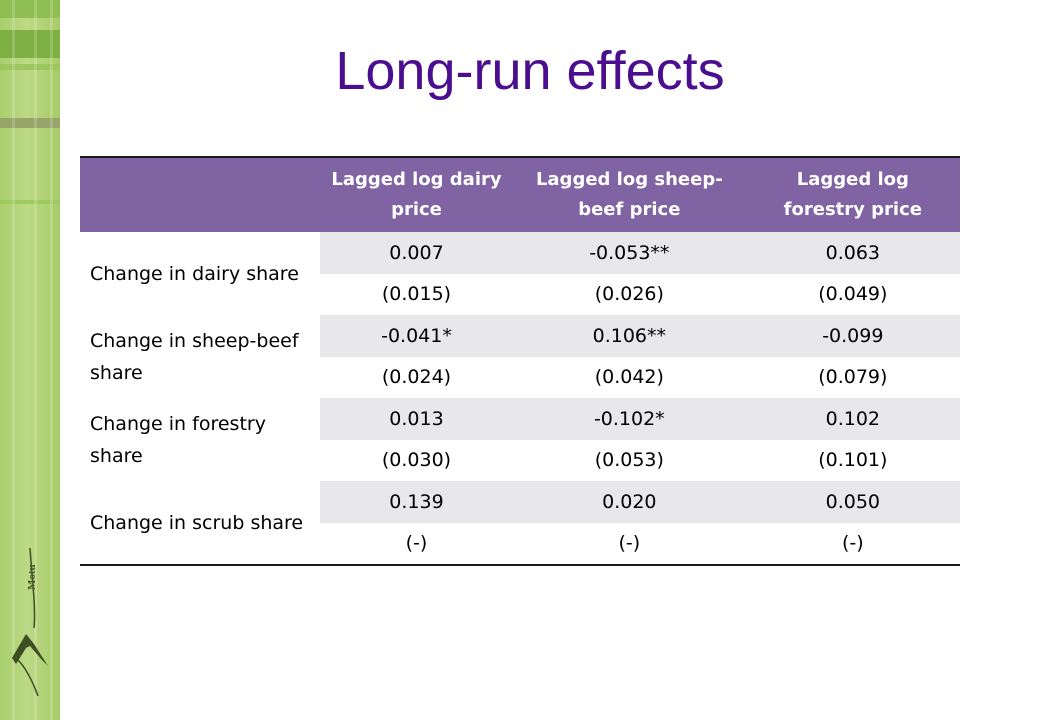 The height and width of the screenshot is (720, 1040). Describe the element at coordinates (629, 377) in the screenshot. I see `table-cell: (0.042)` at that location.